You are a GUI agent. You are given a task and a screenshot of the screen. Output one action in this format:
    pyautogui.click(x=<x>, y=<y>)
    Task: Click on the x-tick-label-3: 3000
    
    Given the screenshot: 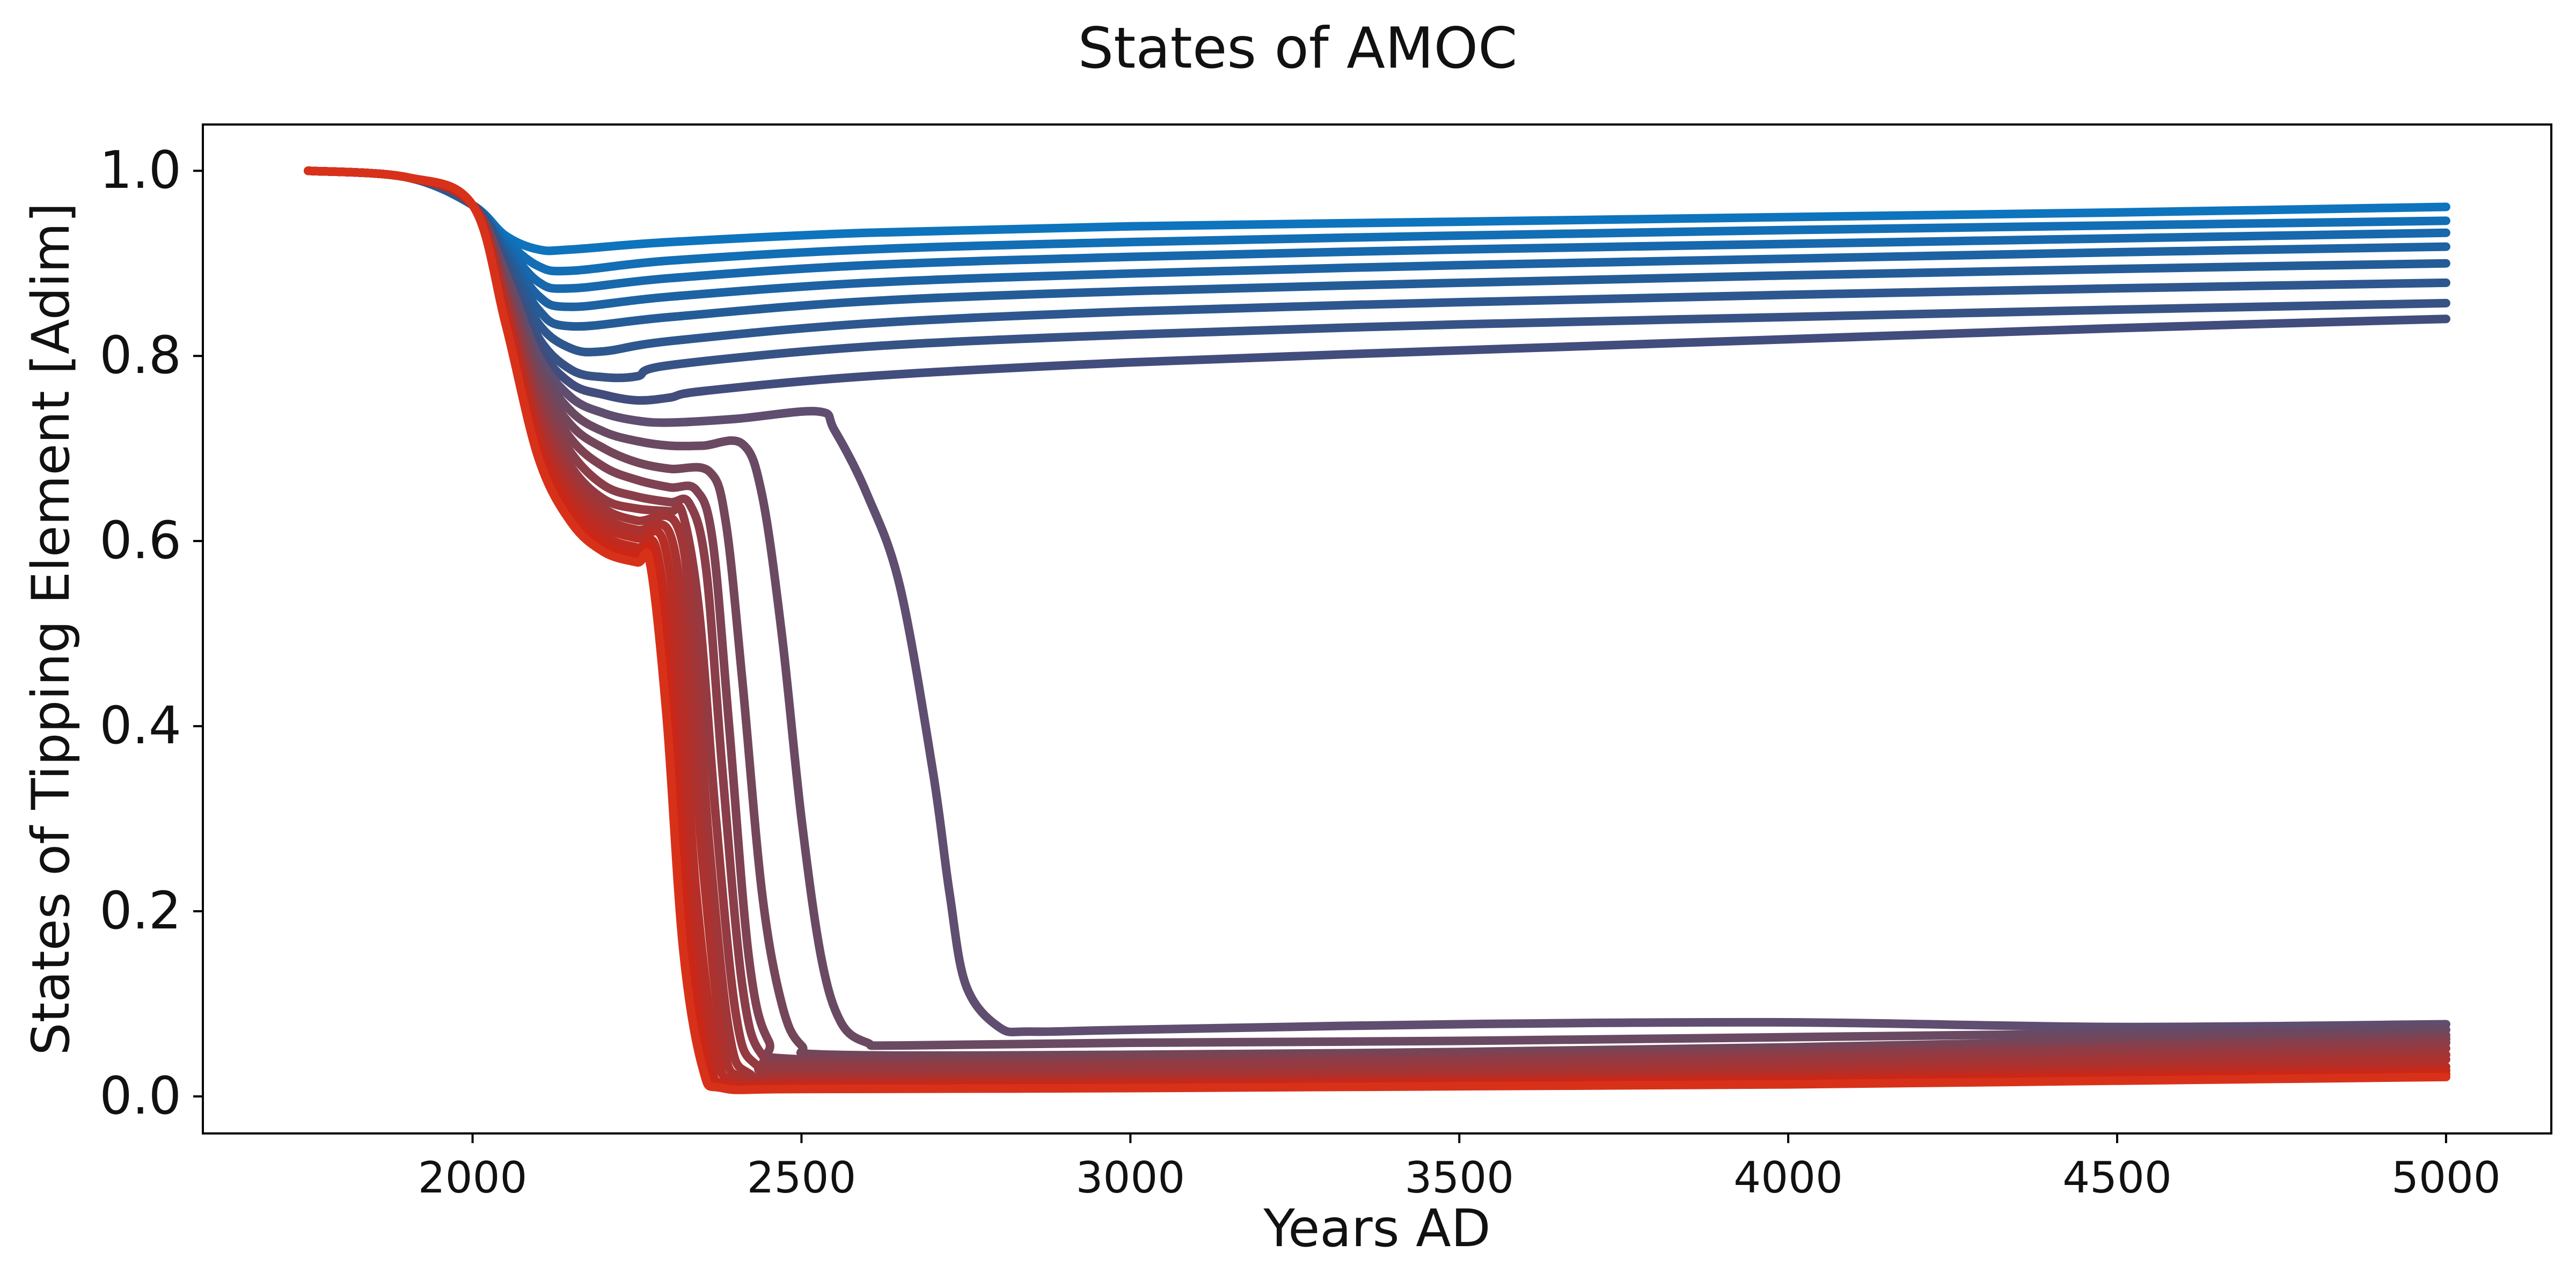 What is the action you would take?
    pyautogui.click(x=1130, y=1178)
    